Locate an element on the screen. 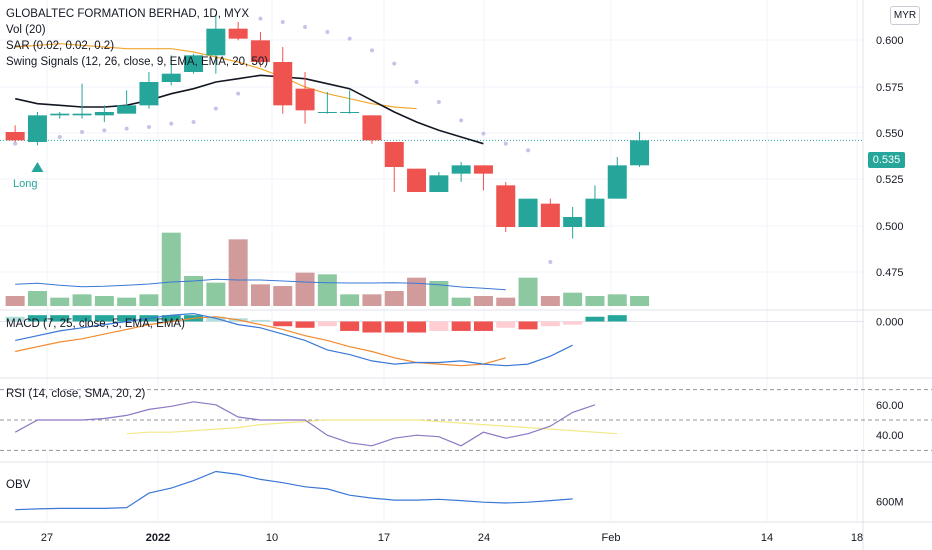 Image resolution: width=932 pixels, height=550 pixels. macd-tick-label: 0.000 is located at coordinates (890, 322).